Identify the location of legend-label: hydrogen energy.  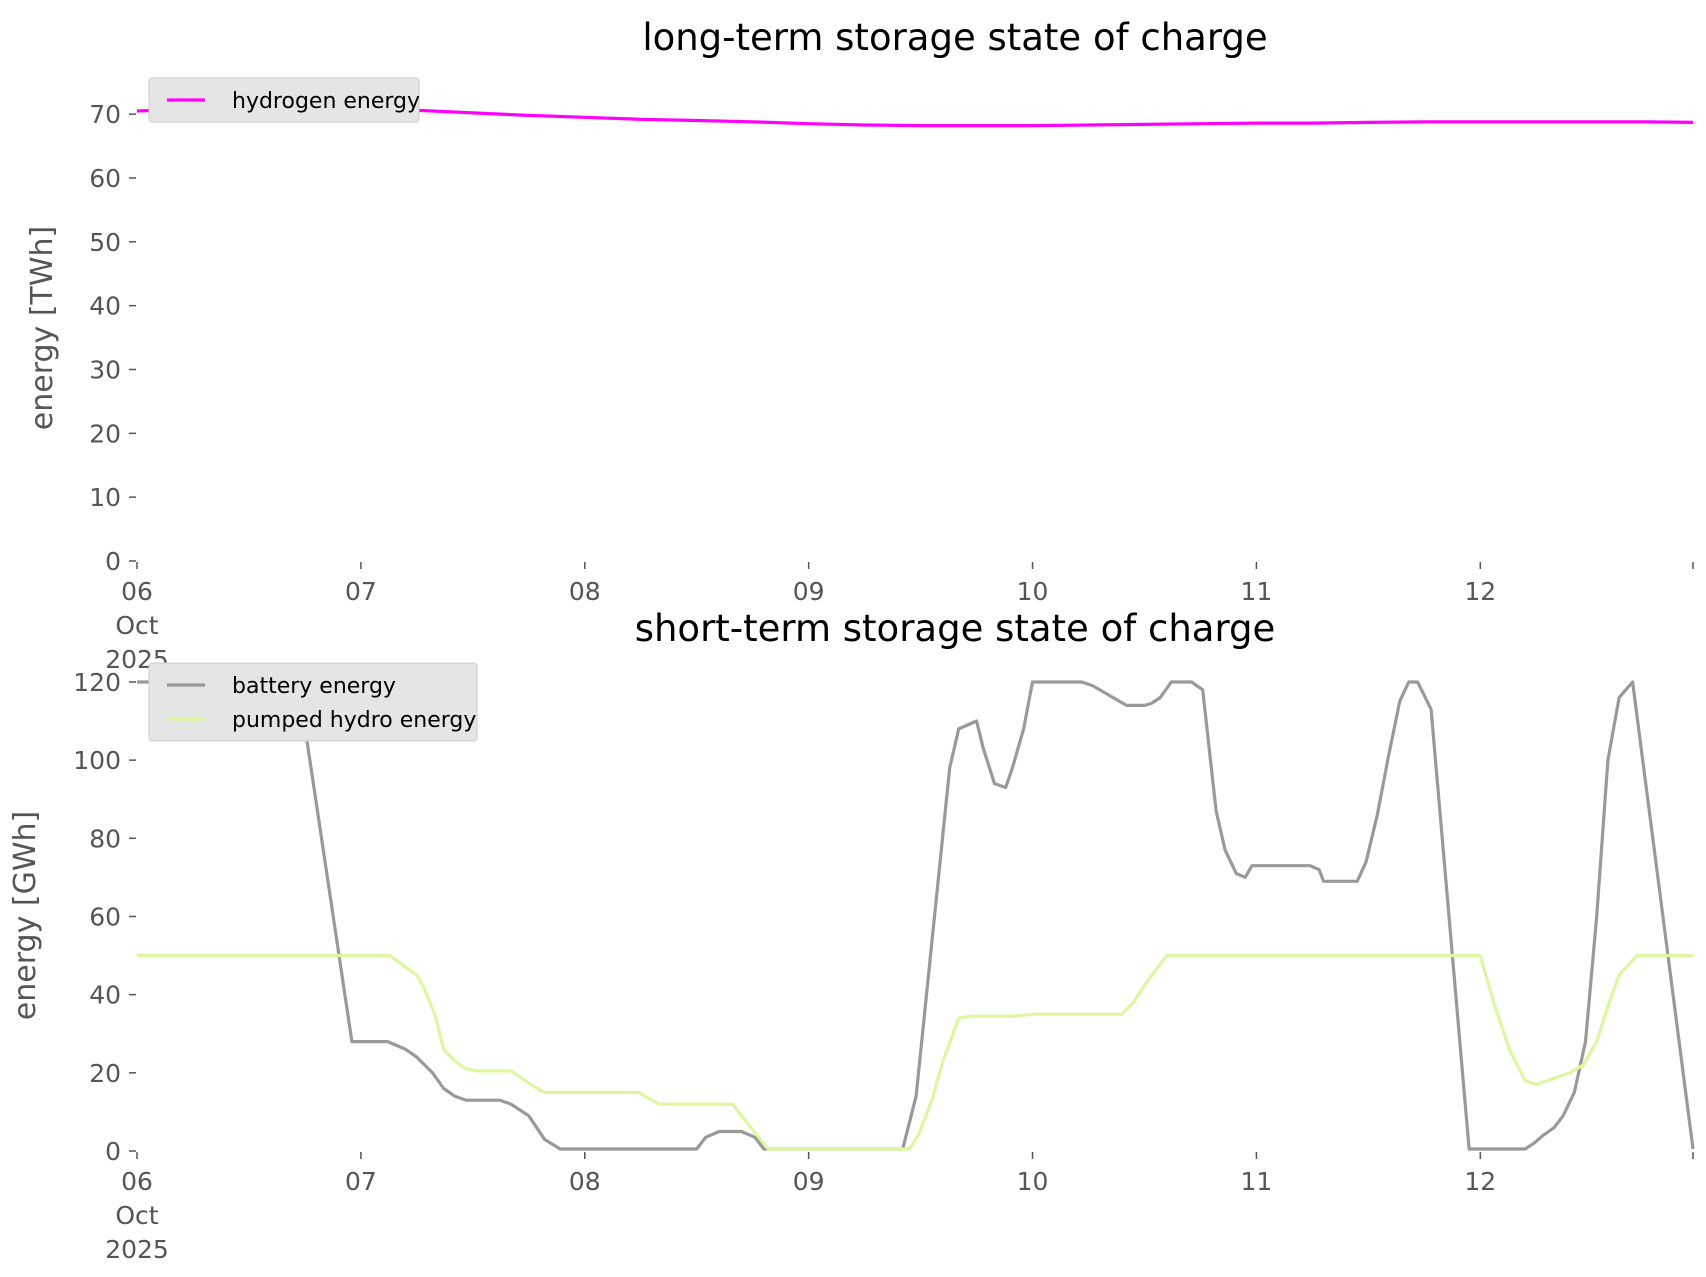
(326, 101).